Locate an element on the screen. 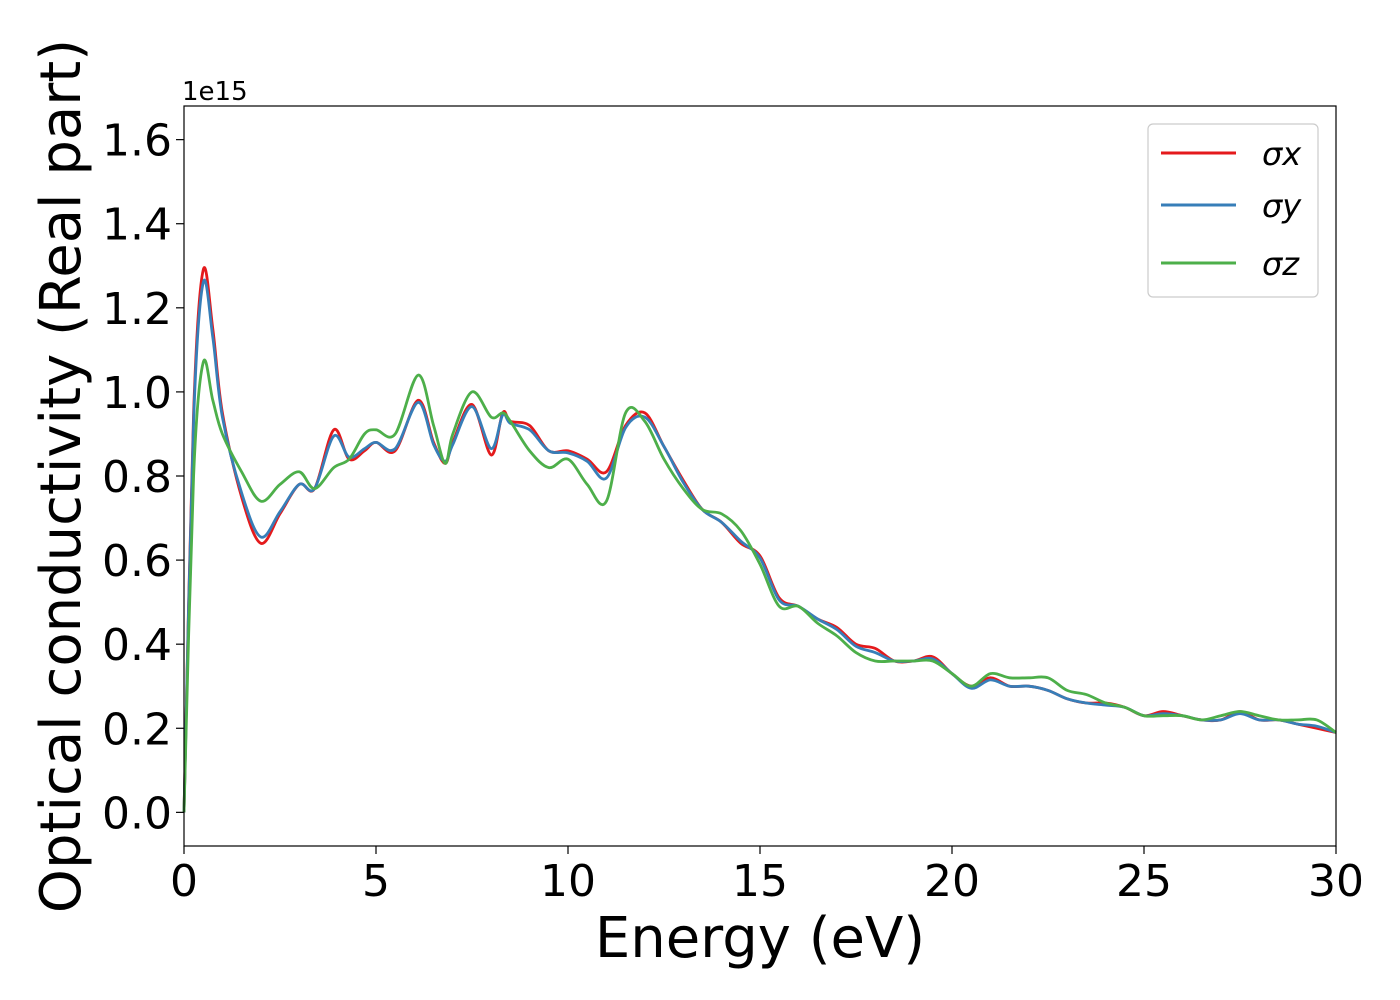 The width and height of the screenshot is (1400, 1000). y-axis-ticks: 0.0 0.2 0.4 0.6 0.8 1.0 1.2 1.4 1.6 is located at coordinates (143, 477).